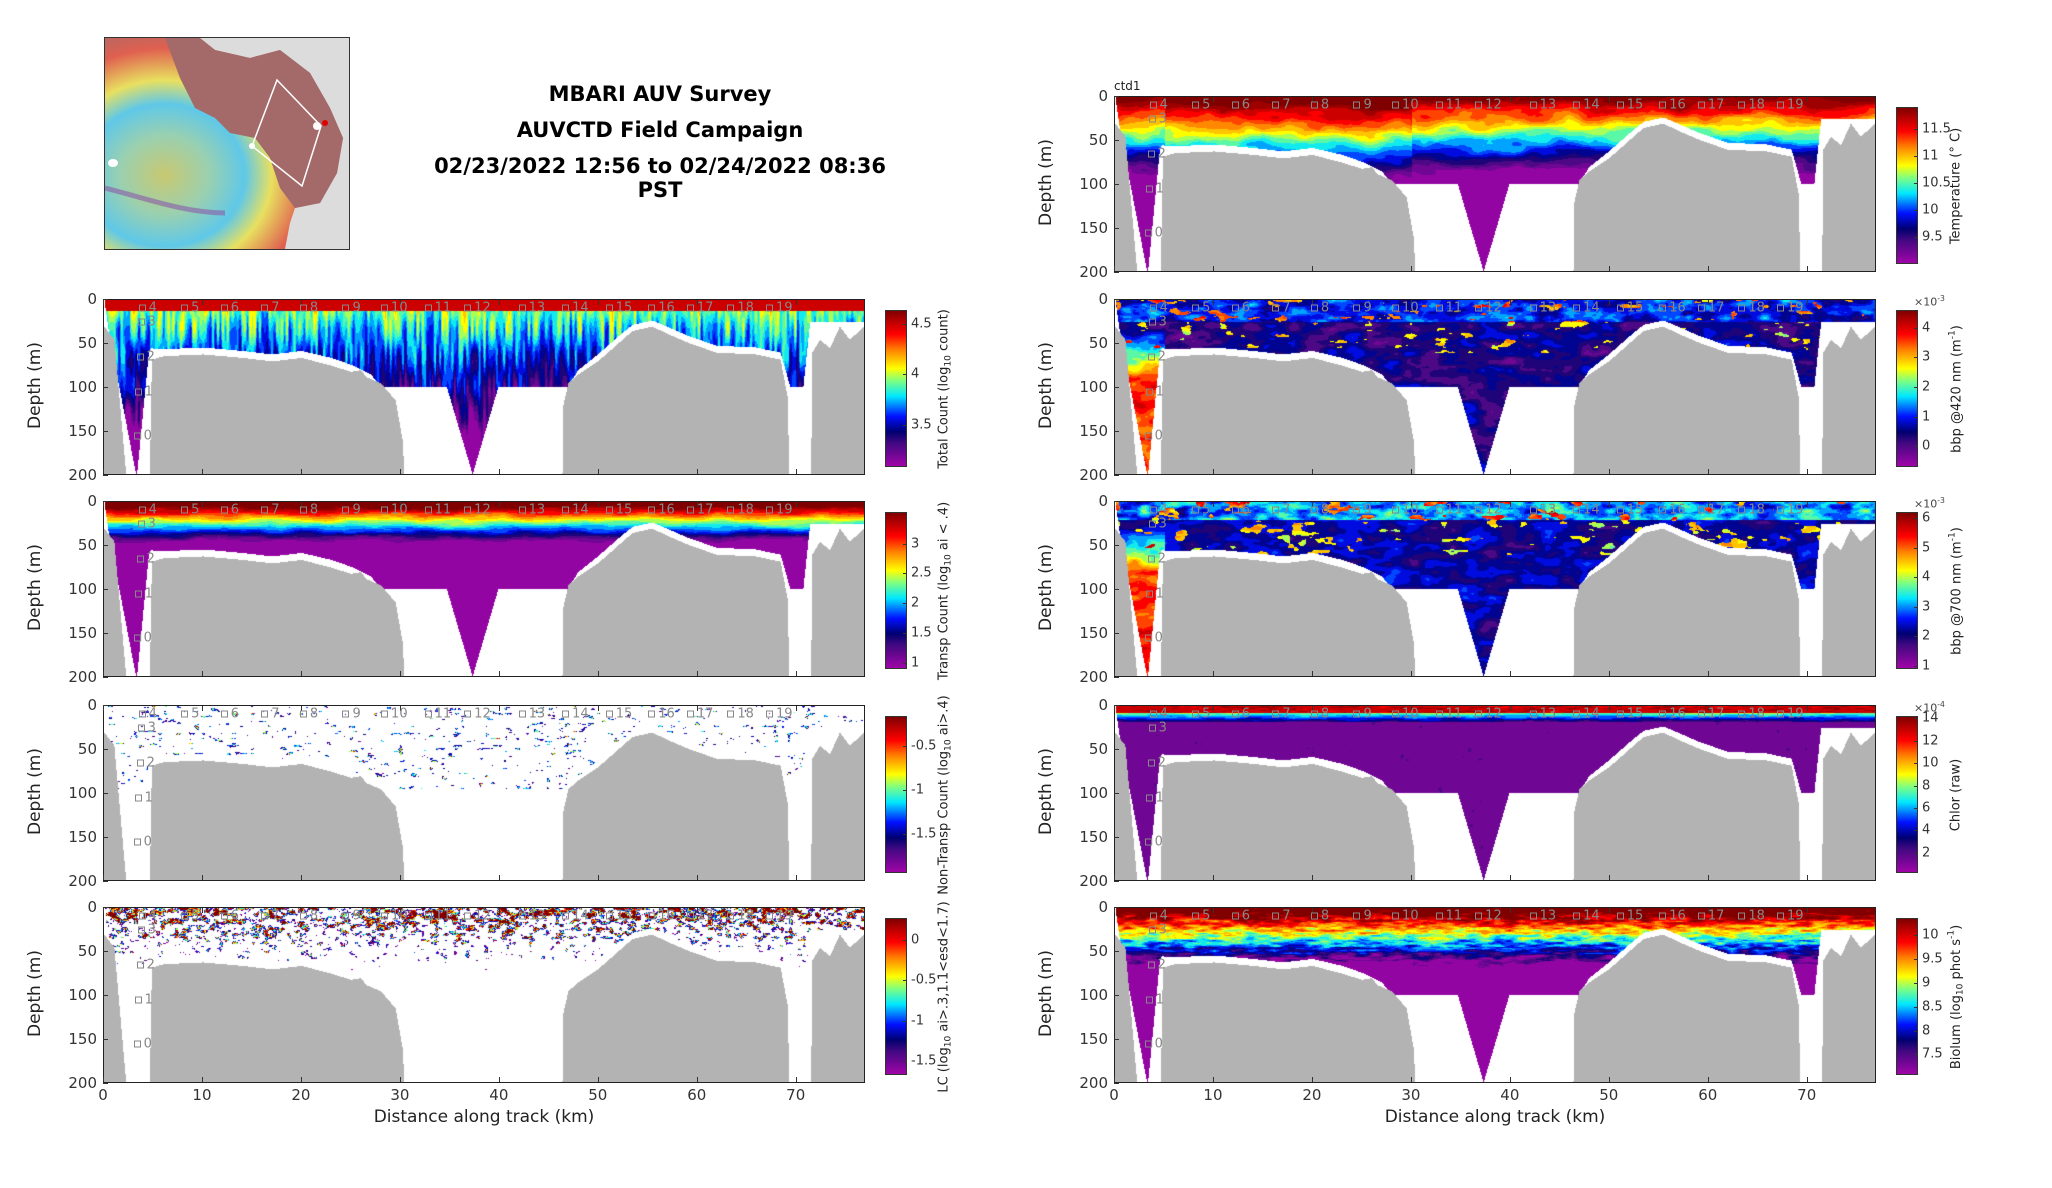 This screenshot has width=2052, height=1188. Describe the element at coordinates (1448, 915) in the screenshot. I see `profile-marker: 11` at that location.